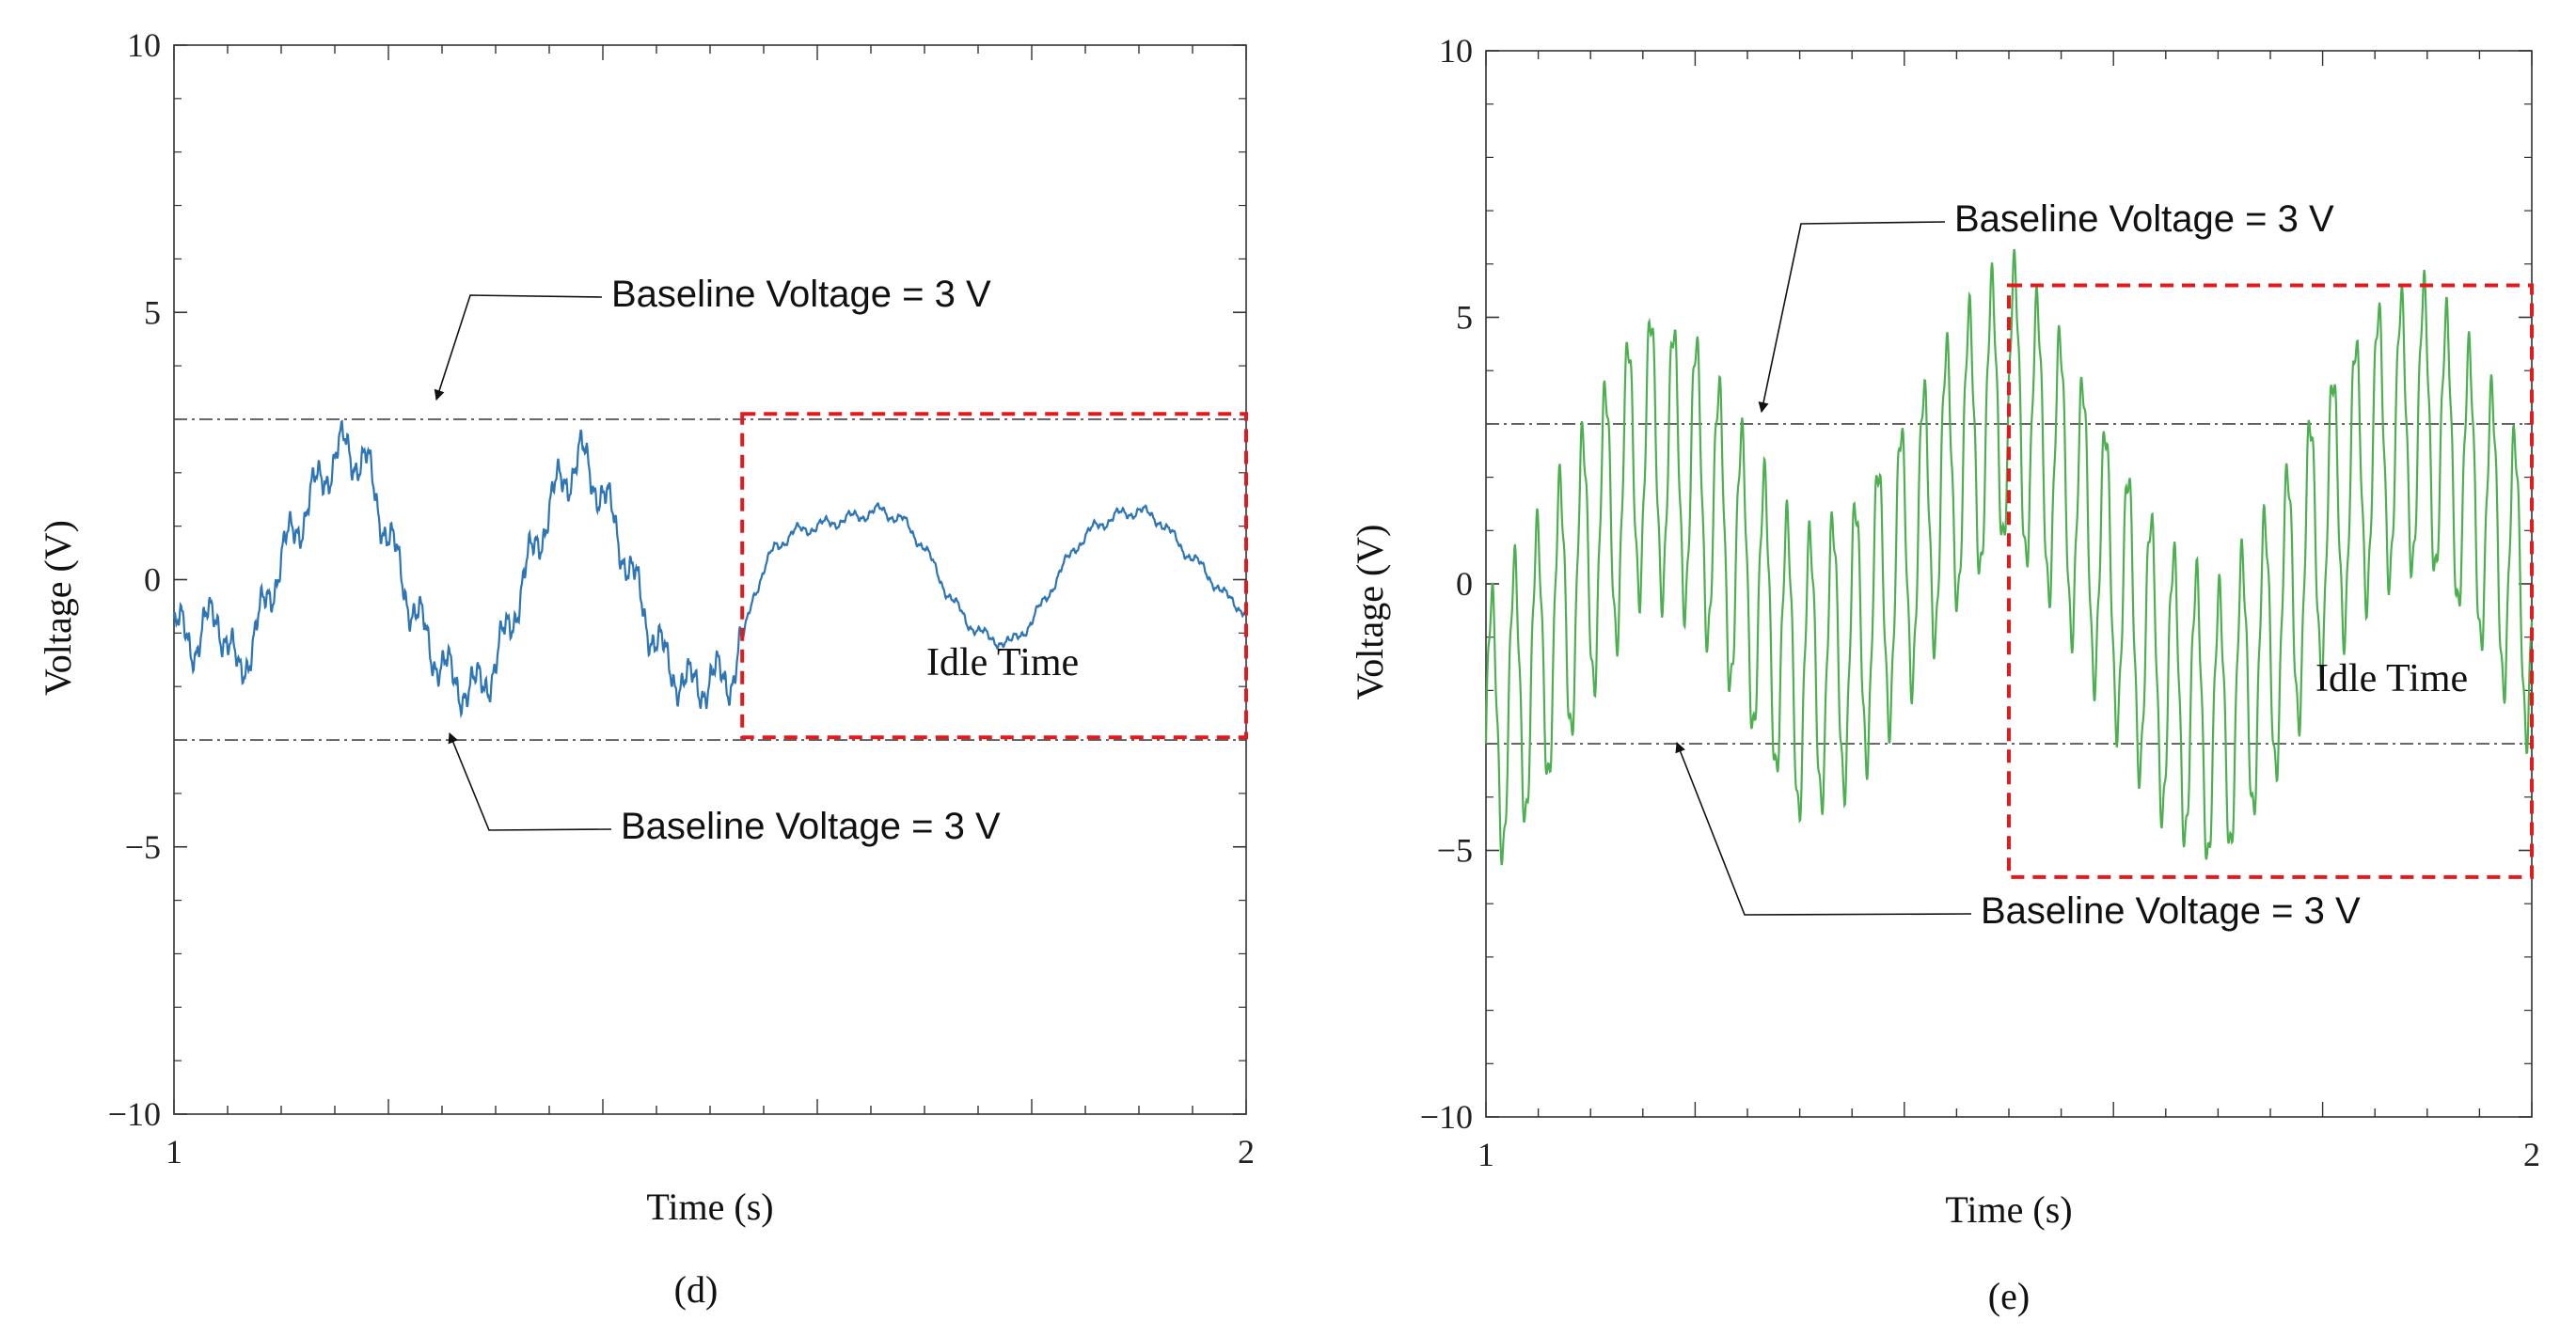 This screenshot has width=2576, height=1336. I want to click on series-line-voltage, so click(710, 569).